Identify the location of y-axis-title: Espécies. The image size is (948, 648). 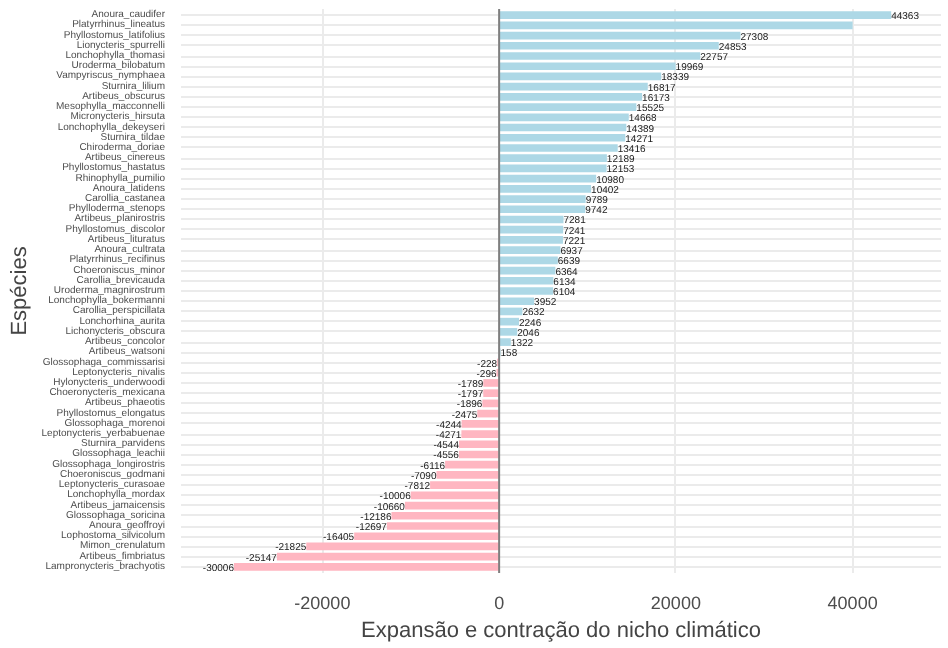
(19, 290).